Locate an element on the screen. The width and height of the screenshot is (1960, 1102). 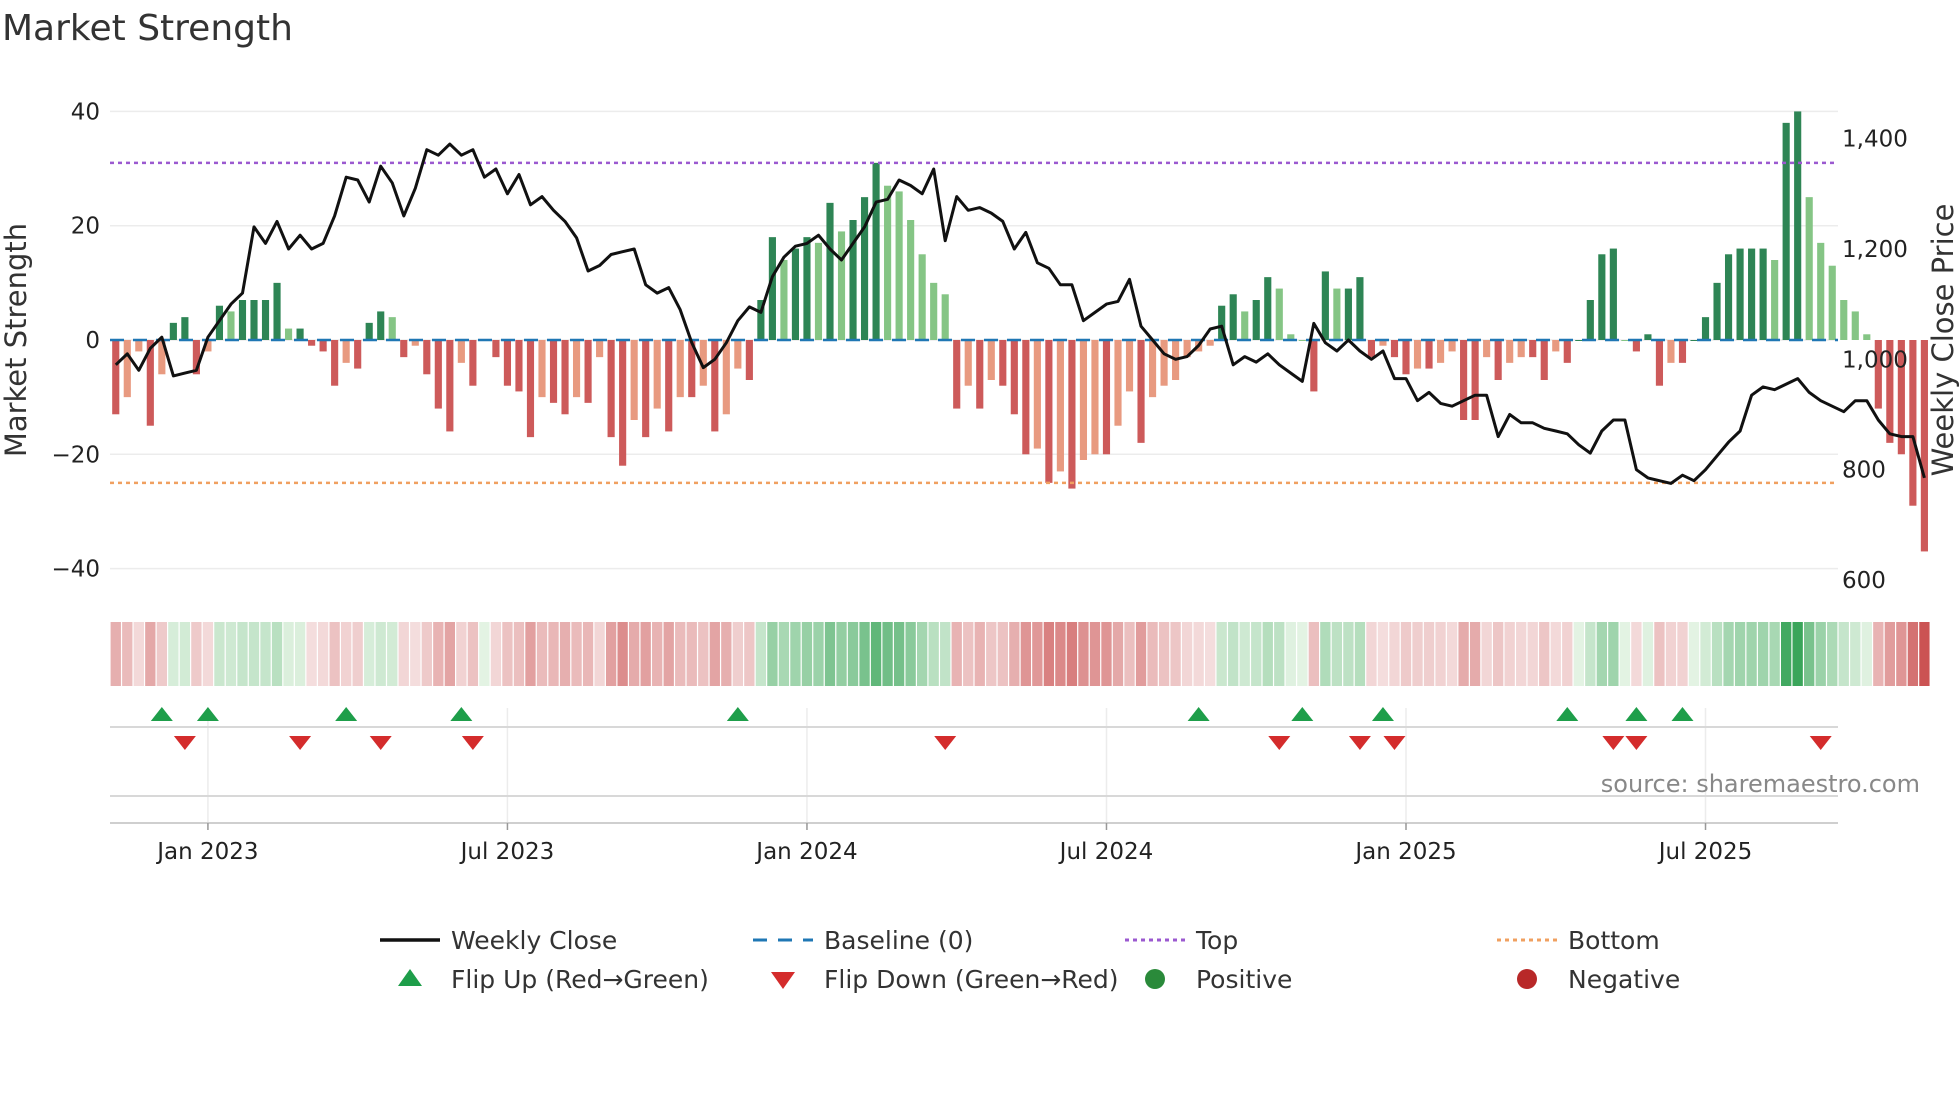
y-axis-label-right: Weekly Close Price is located at coordinates (1943, 340).